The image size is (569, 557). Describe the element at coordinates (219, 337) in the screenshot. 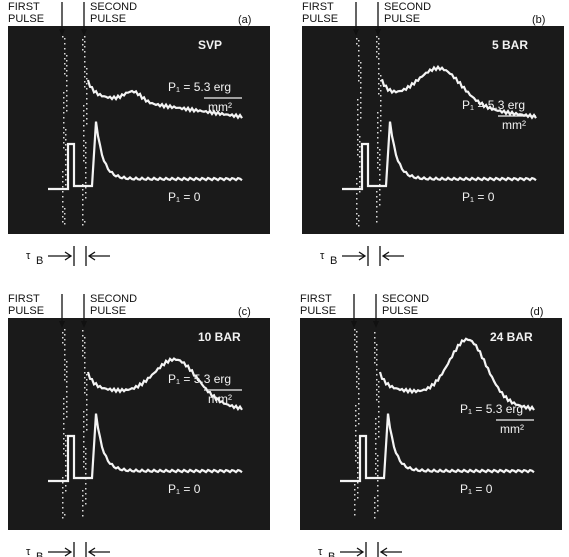

I see `condition-label: 10 BAR` at that location.